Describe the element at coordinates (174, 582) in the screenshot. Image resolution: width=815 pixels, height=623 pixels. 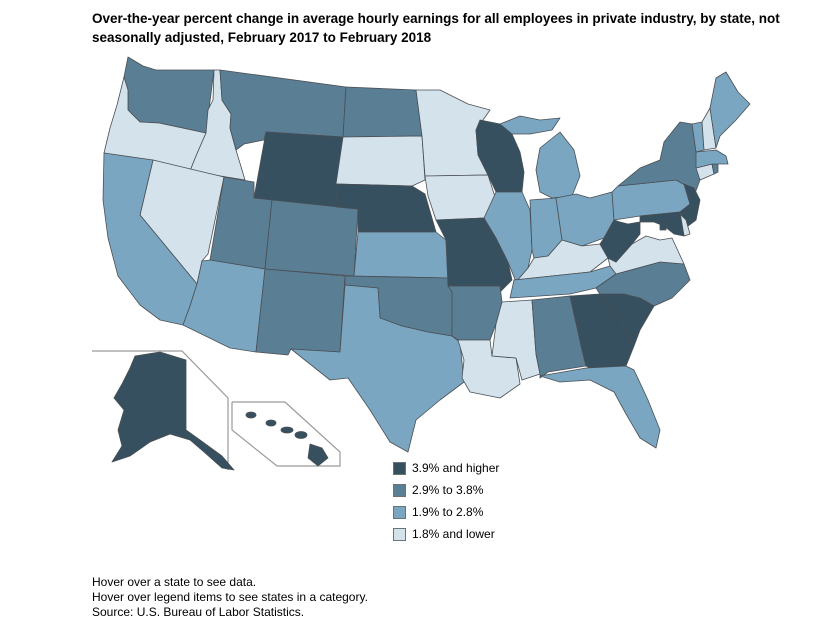
I see `hover-state-note: Hover over a state to see data.` at that location.